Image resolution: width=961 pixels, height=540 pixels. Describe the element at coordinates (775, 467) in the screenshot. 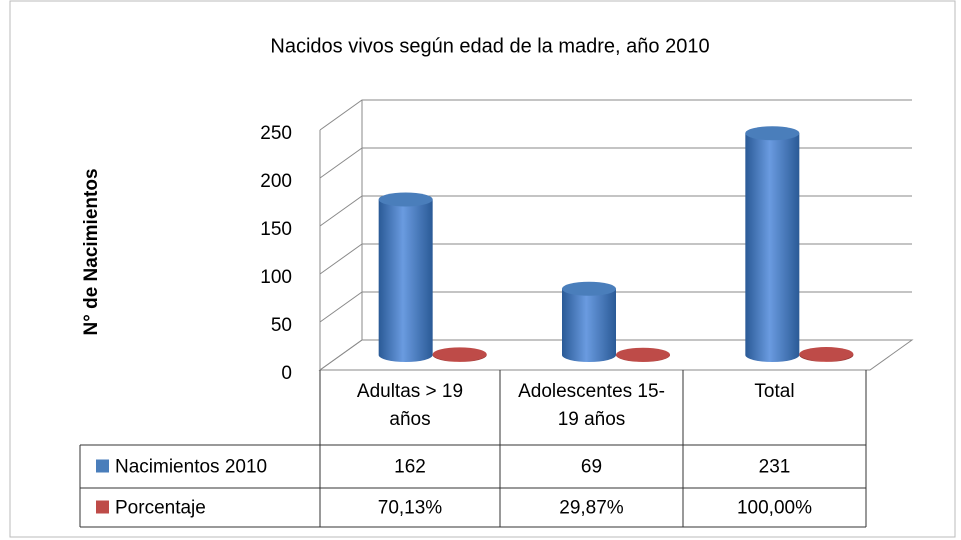

I see `table-value: 231` at that location.